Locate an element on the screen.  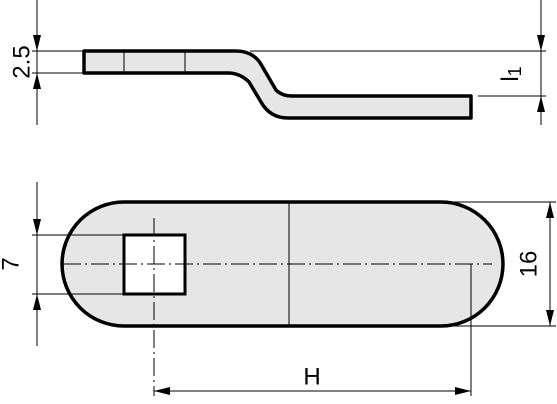
thickness-arrow-top is located at coordinates (37, 43).